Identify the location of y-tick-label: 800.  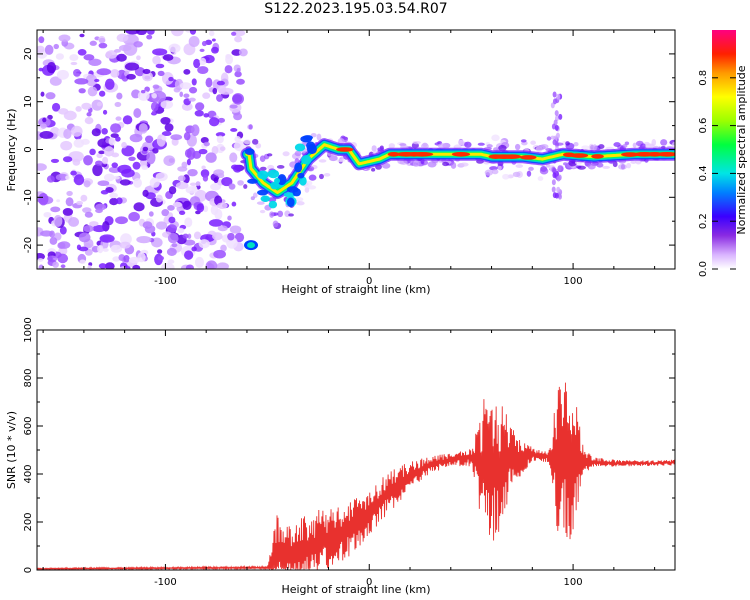
(28, 377).